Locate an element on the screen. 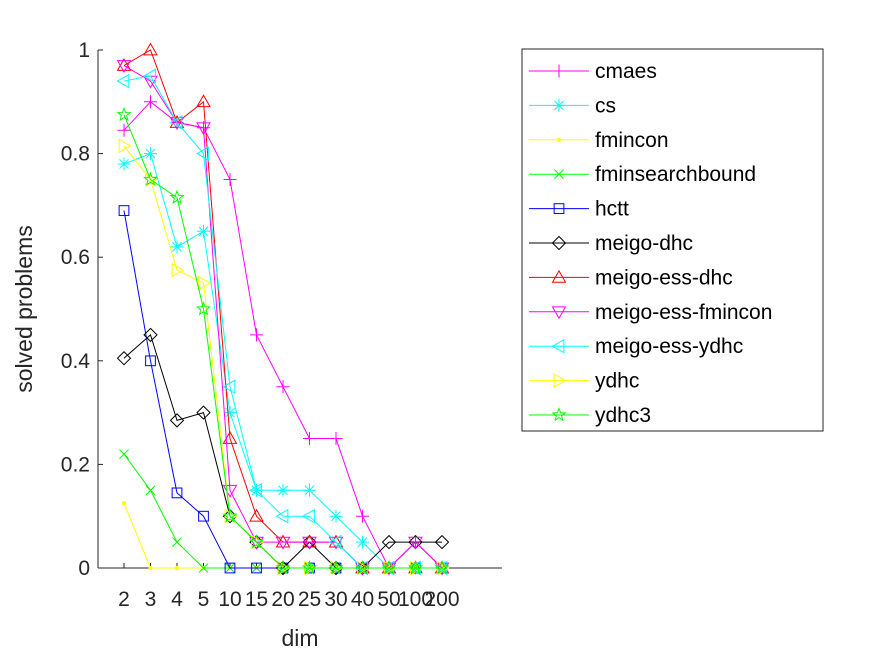 The image size is (875, 656). legend-label: cmaes is located at coordinates (626, 71).